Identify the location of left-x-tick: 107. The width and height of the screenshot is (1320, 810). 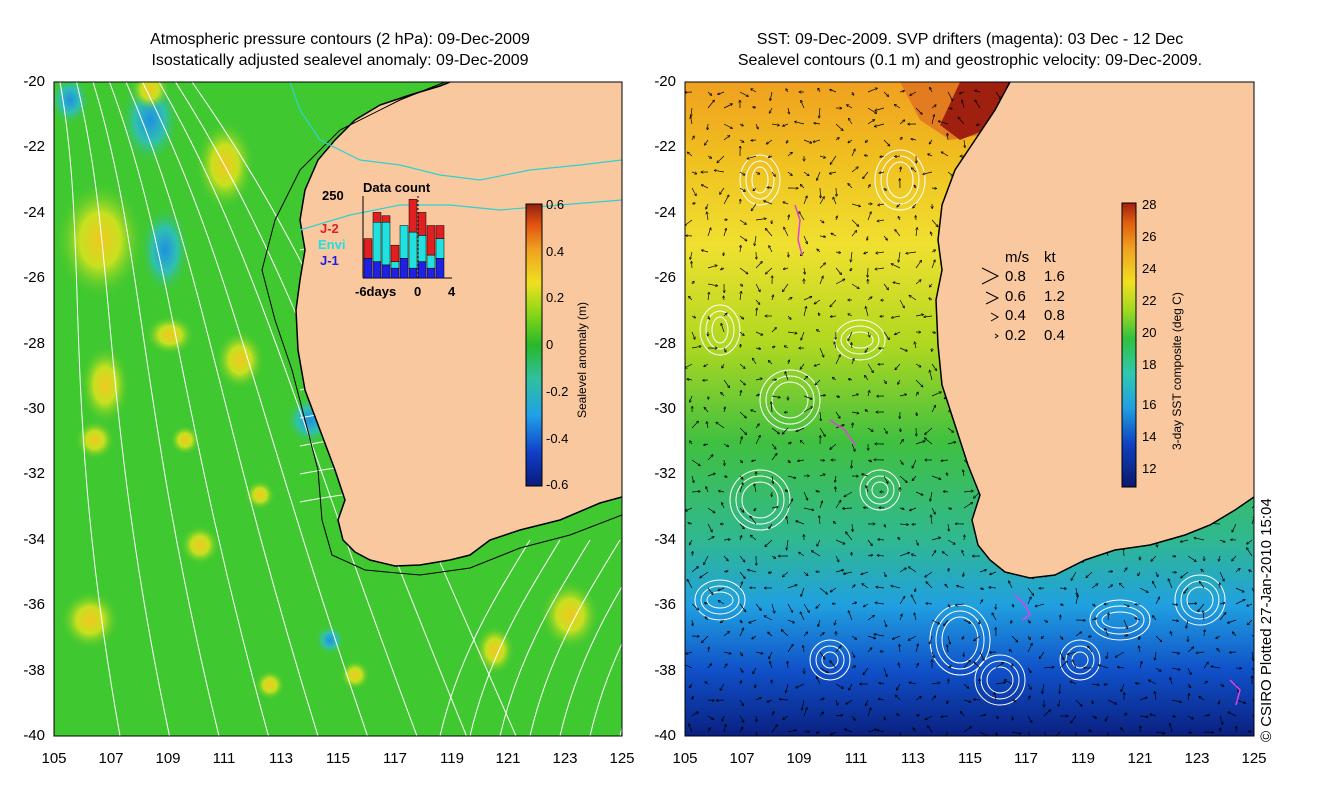
(111, 758).